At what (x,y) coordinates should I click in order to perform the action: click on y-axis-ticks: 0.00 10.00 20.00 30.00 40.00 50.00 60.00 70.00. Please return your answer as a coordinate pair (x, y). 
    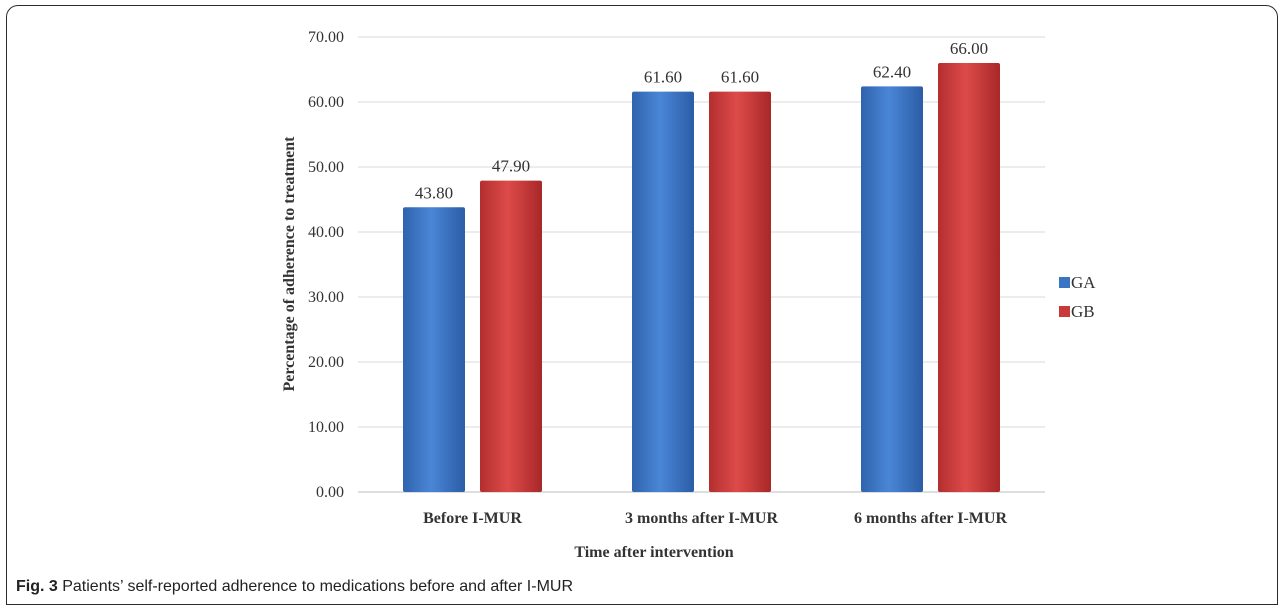
    Looking at the image, I should click on (326, 265).